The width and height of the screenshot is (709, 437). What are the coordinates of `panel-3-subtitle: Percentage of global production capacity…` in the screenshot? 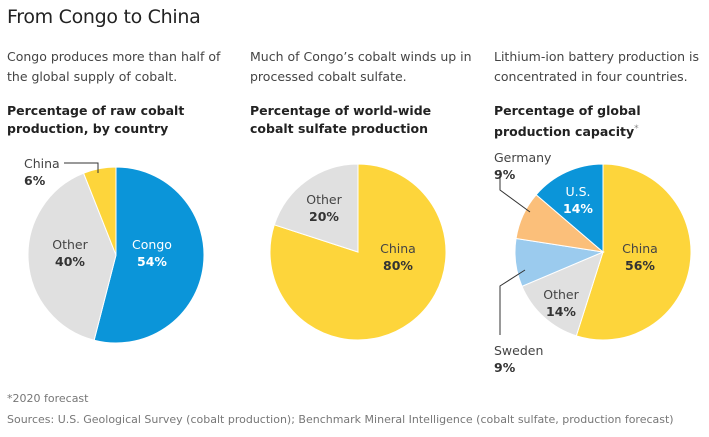 It's located at (579, 121).